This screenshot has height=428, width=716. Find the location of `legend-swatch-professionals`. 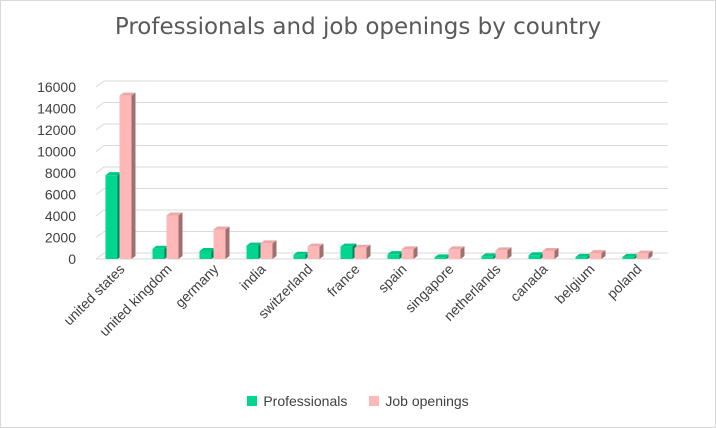

legend-swatch-professionals is located at coordinates (252, 401).